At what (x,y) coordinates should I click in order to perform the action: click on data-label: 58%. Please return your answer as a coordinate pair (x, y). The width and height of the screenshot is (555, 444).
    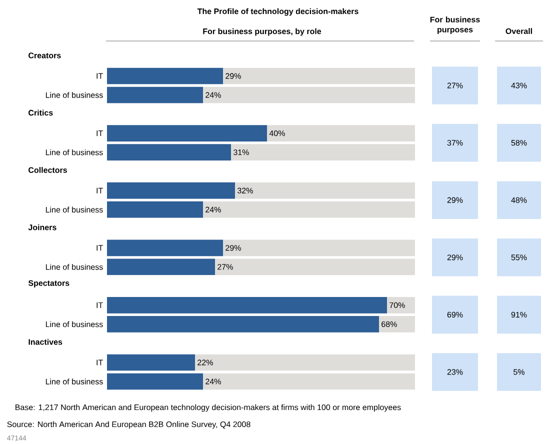
    Looking at the image, I should click on (519, 143).